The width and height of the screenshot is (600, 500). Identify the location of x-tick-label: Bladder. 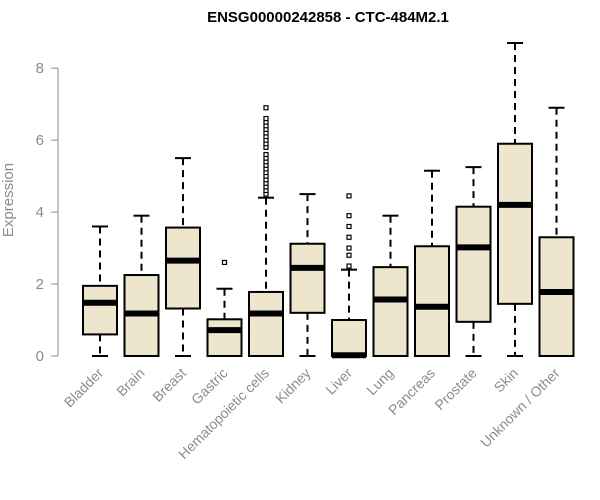
(84, 388).